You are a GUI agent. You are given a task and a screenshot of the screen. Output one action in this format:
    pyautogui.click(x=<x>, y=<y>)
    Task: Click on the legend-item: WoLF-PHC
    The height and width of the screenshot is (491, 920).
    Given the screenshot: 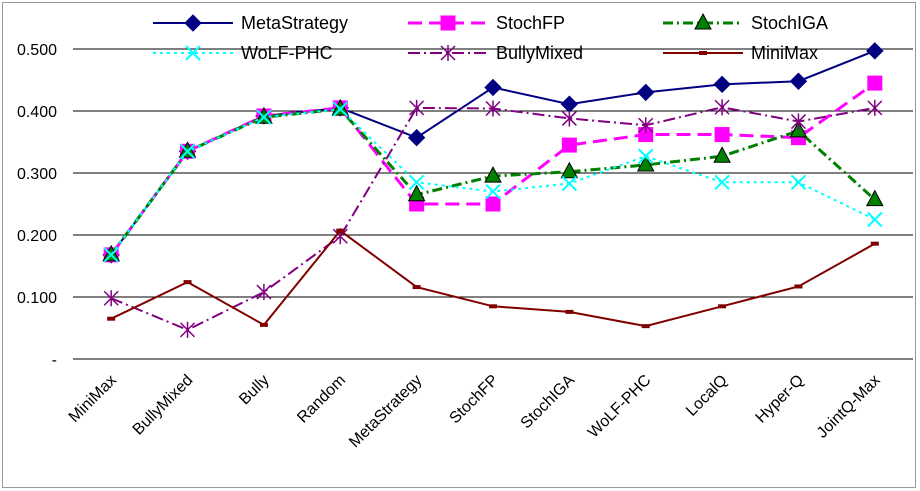 What is the action you would take?
    pyautogui.click(x=243, y=53)
    